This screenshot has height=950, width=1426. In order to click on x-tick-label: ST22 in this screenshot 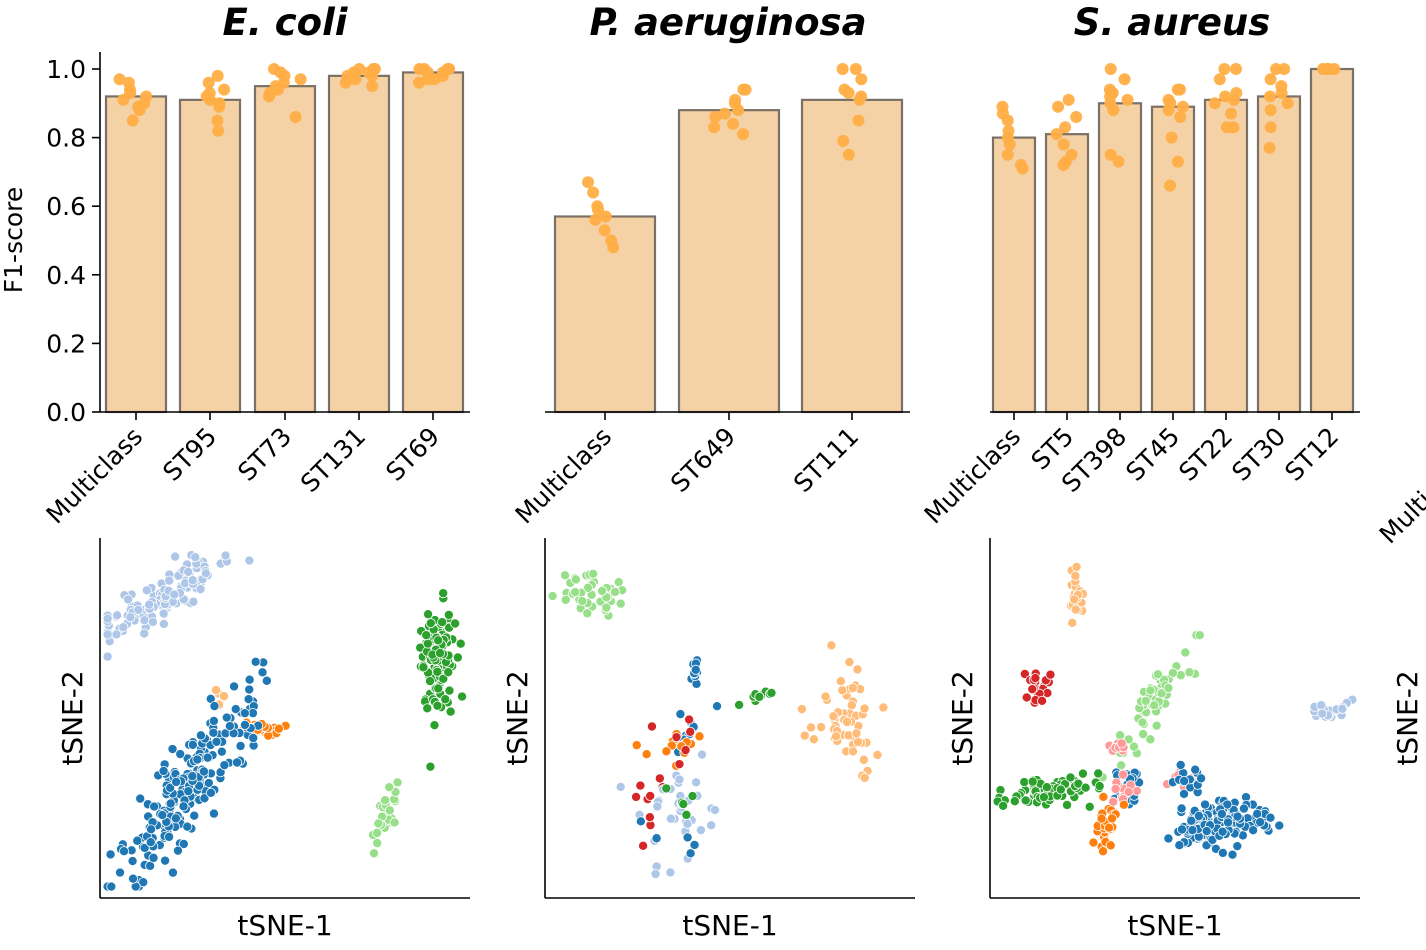, I will do `click(1205, 454)`.